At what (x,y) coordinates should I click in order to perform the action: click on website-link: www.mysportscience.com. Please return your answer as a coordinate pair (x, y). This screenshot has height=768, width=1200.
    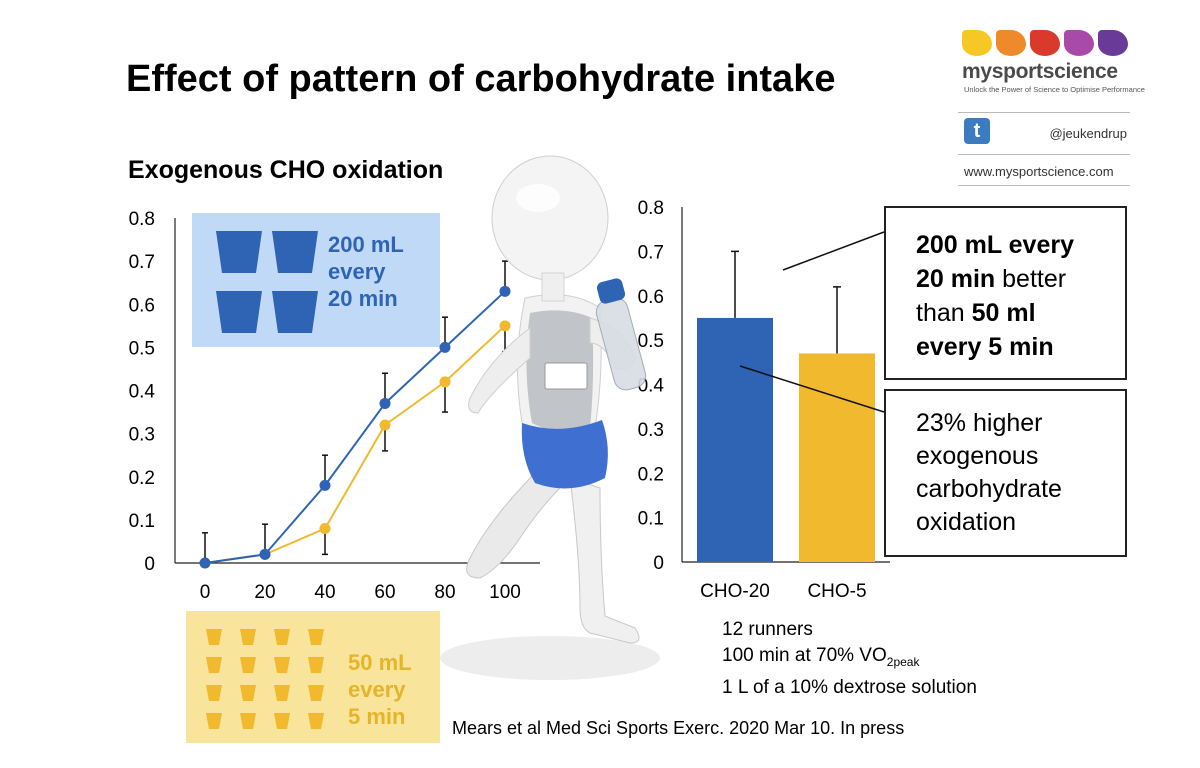
    Looking at the image, I should click on (1039, 171).